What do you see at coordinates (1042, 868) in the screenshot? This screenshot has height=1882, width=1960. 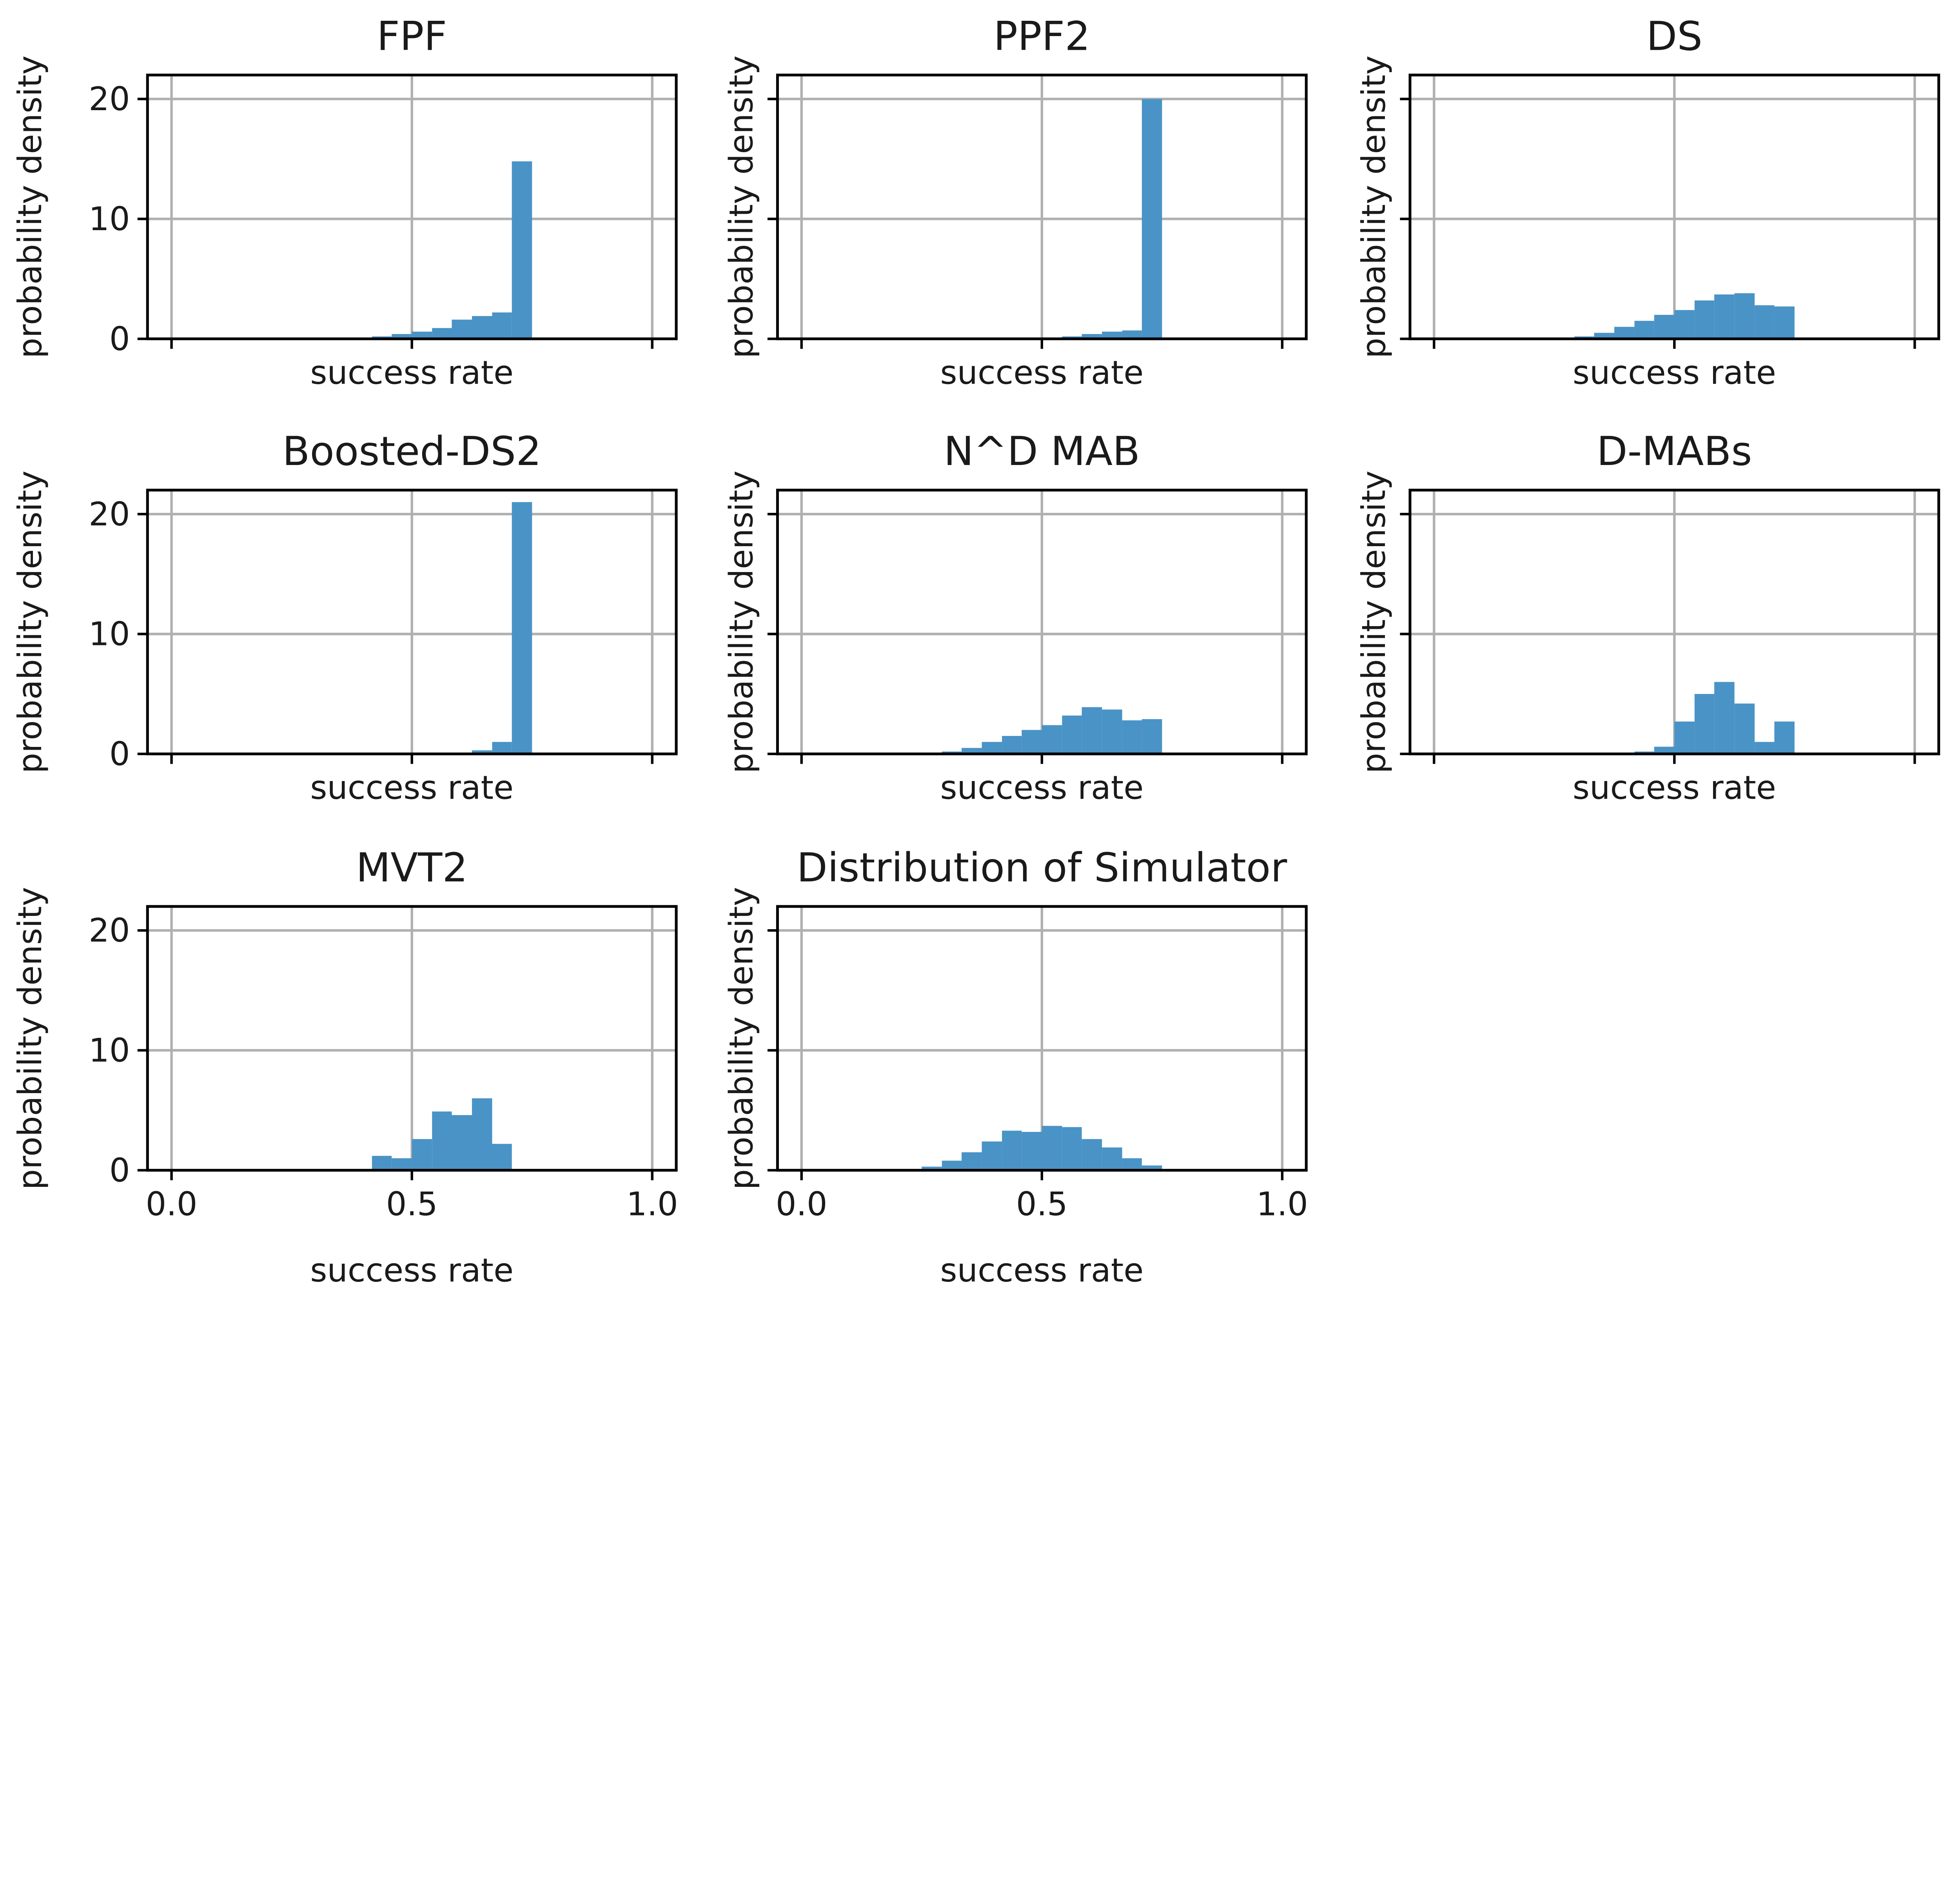 I see `subplot-title: Distribution of Simulator` at bounding box center [1042, 868].